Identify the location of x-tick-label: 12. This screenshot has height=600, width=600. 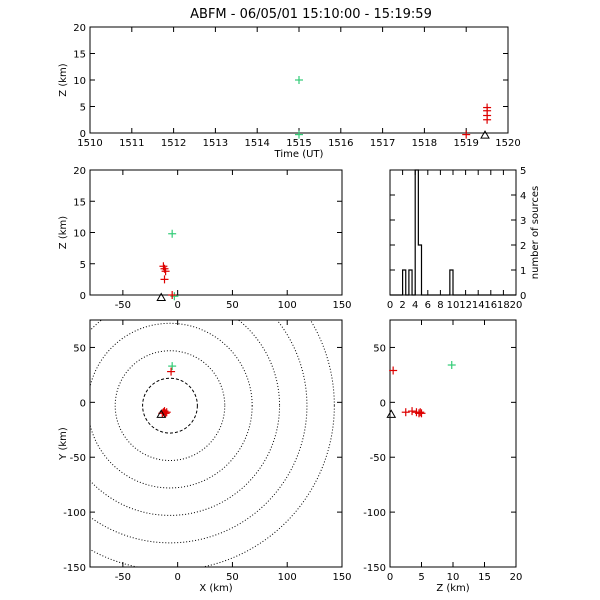
(465, 305).